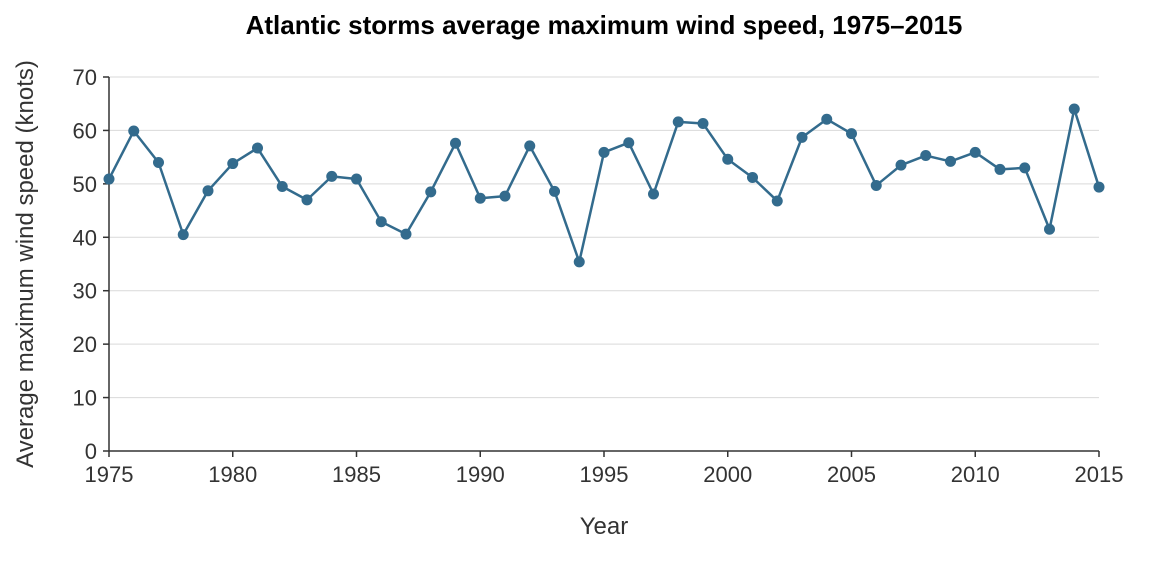 This screenshot has height=576, width=1152. I want to click on x-tick-label: 1995, so click(604, 474).